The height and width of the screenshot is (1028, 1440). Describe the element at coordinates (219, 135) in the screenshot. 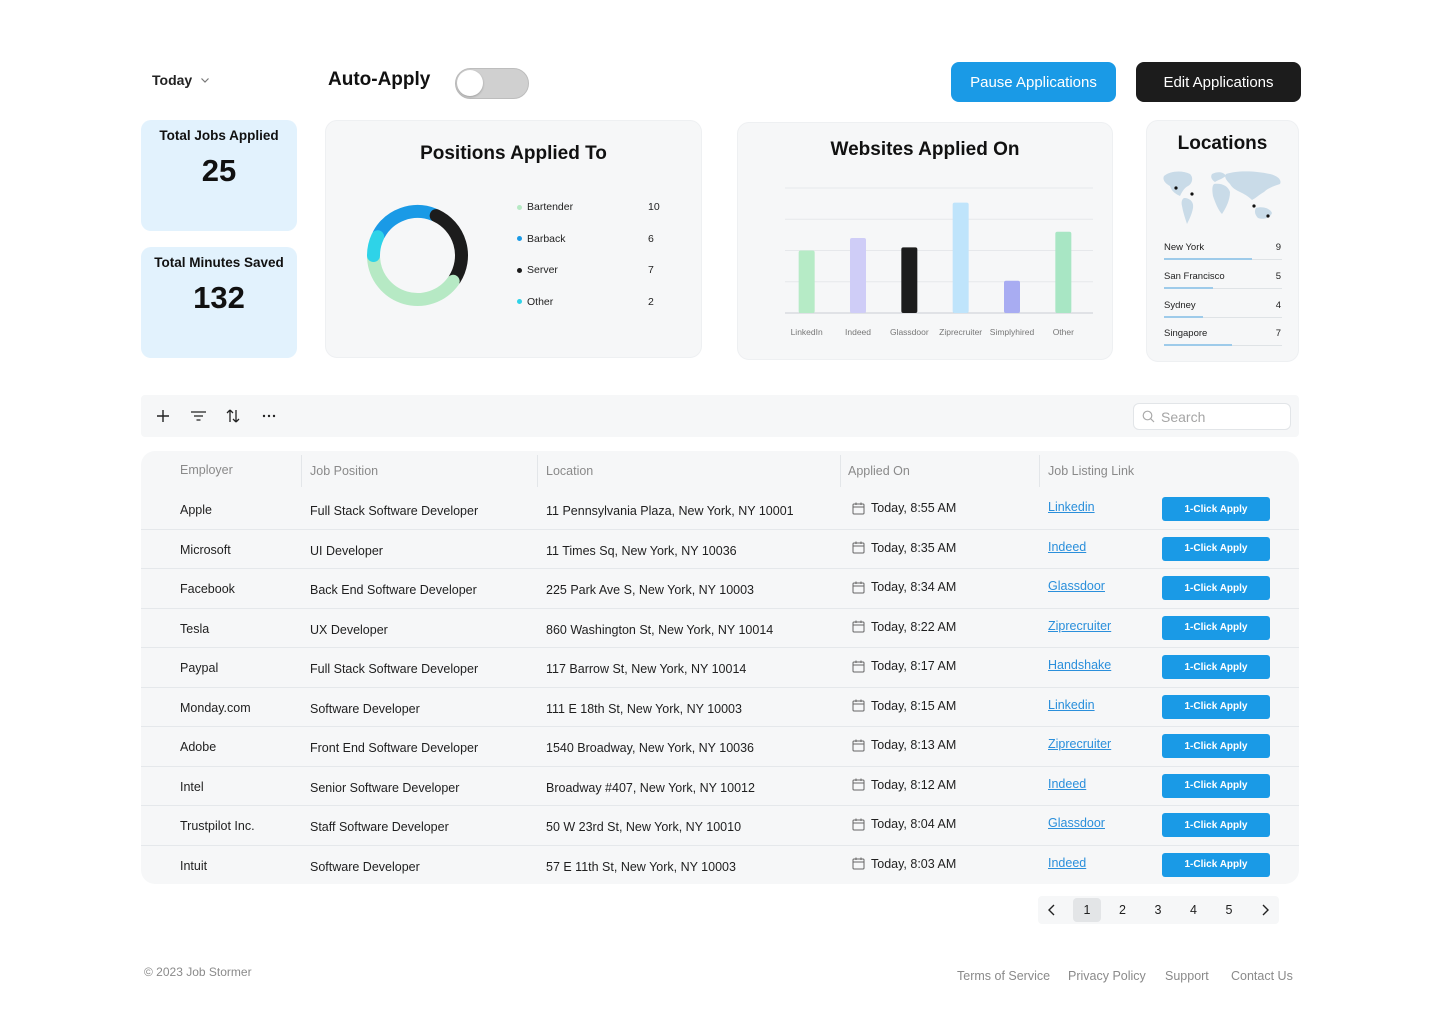

I see `total-jobs-label: Total Jobs Applied` at that location.